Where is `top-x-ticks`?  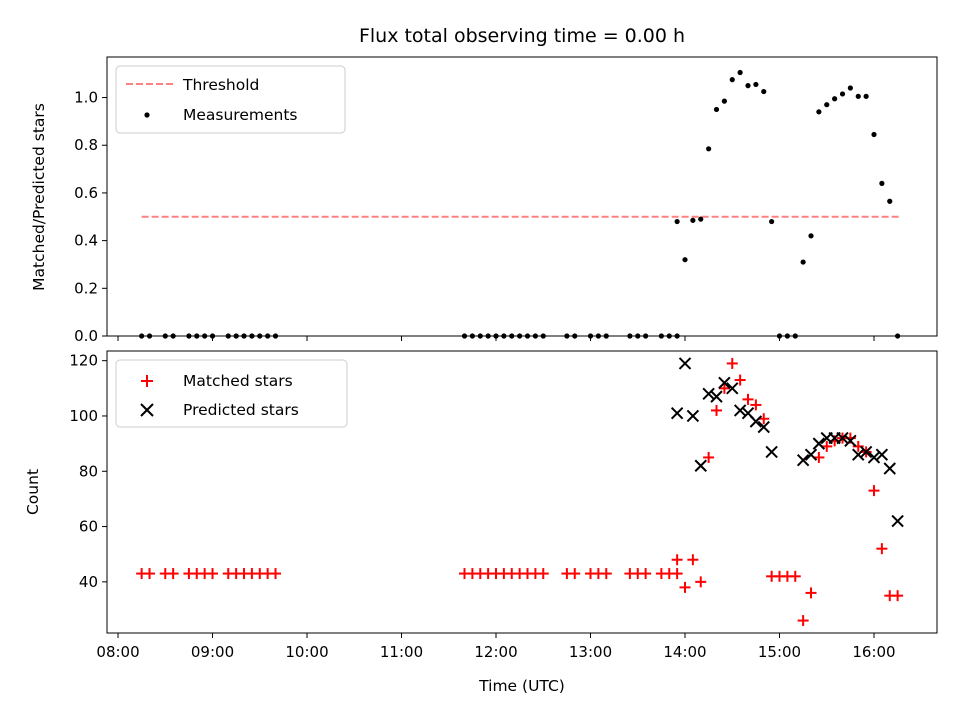
top-x-ticks is located at coordinates (496, 338).